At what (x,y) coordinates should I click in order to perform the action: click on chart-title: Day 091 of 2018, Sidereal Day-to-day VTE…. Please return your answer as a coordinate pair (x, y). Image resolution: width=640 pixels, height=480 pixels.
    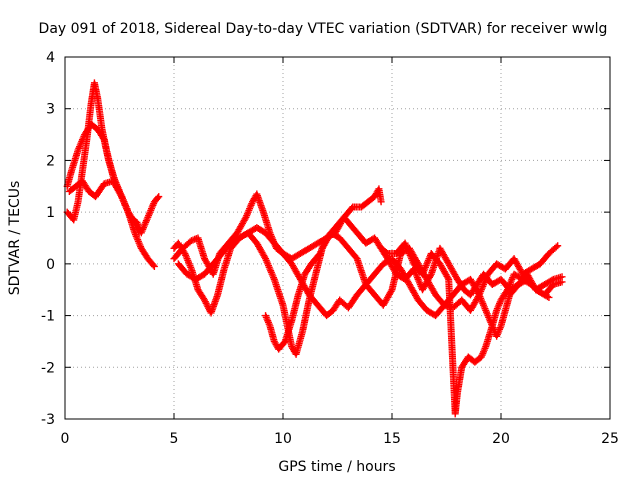
    Looking at the image, I should click on (323, 29).